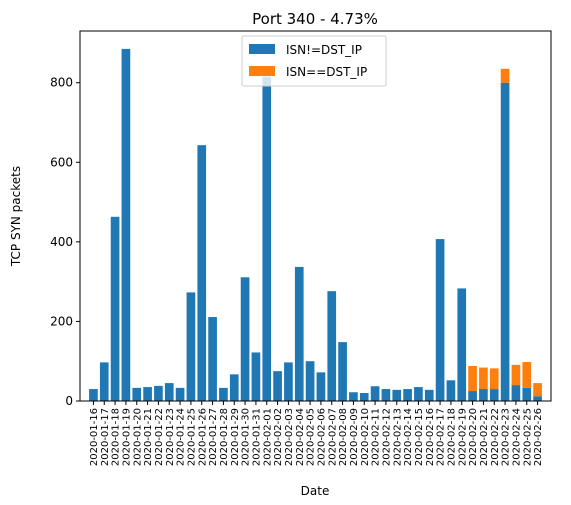  Describe the element at coordinates (441, 437) in the screenshot. I see `x-tick-label: 2020-02-17` at that location.